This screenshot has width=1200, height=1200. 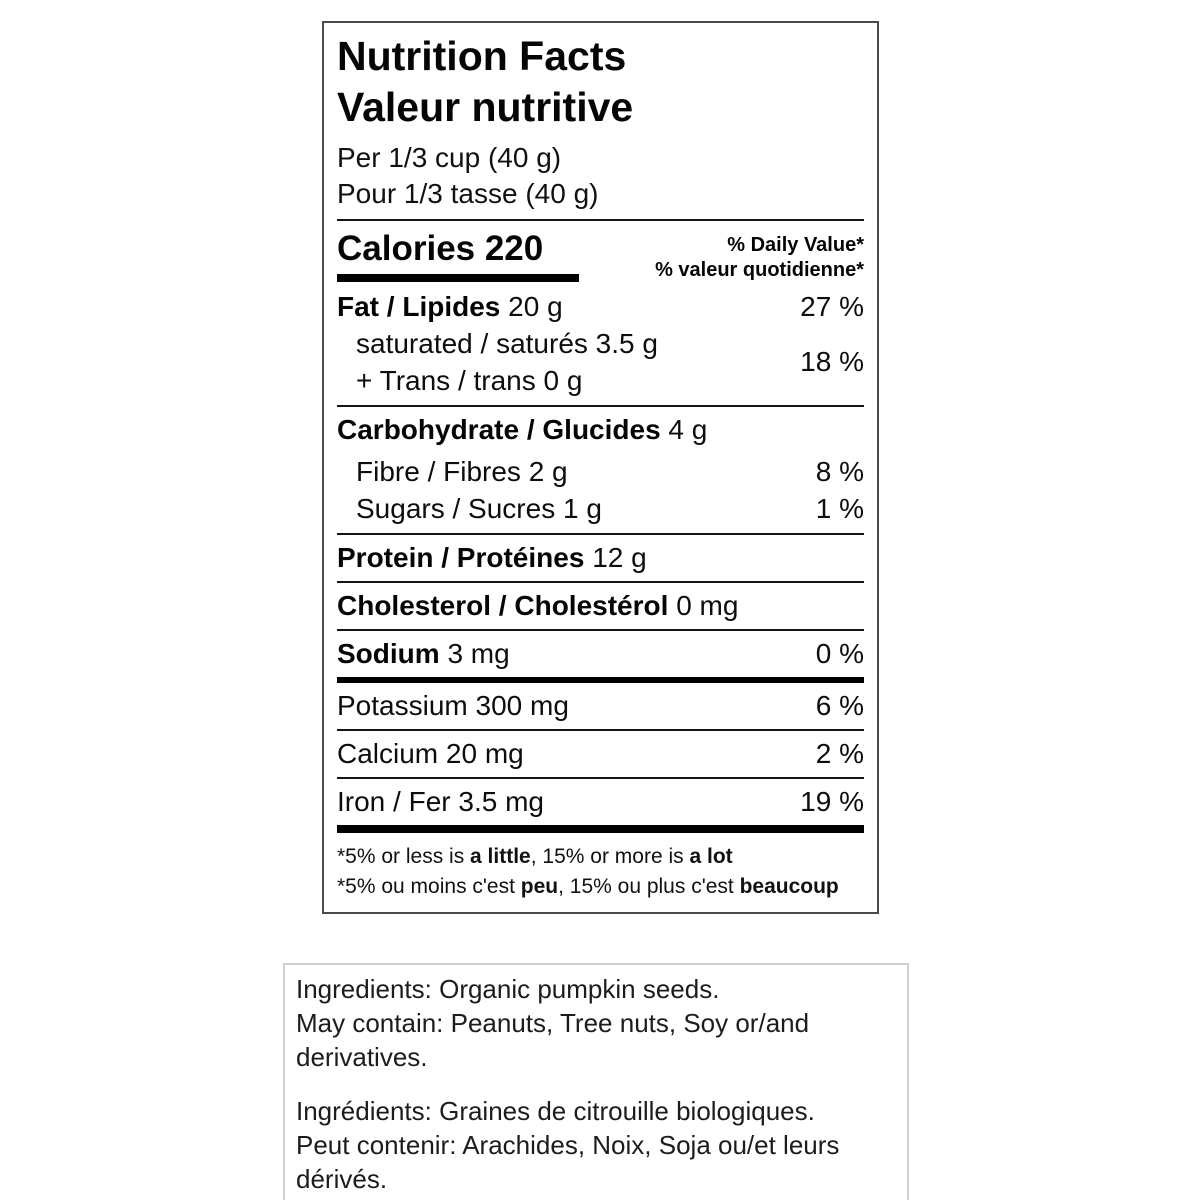 What do you see at coordinates (759, 270) in the screenshot?
I see `daily-value-header-fr: % valeur quotidienne*` at bounding box center [759, 270].